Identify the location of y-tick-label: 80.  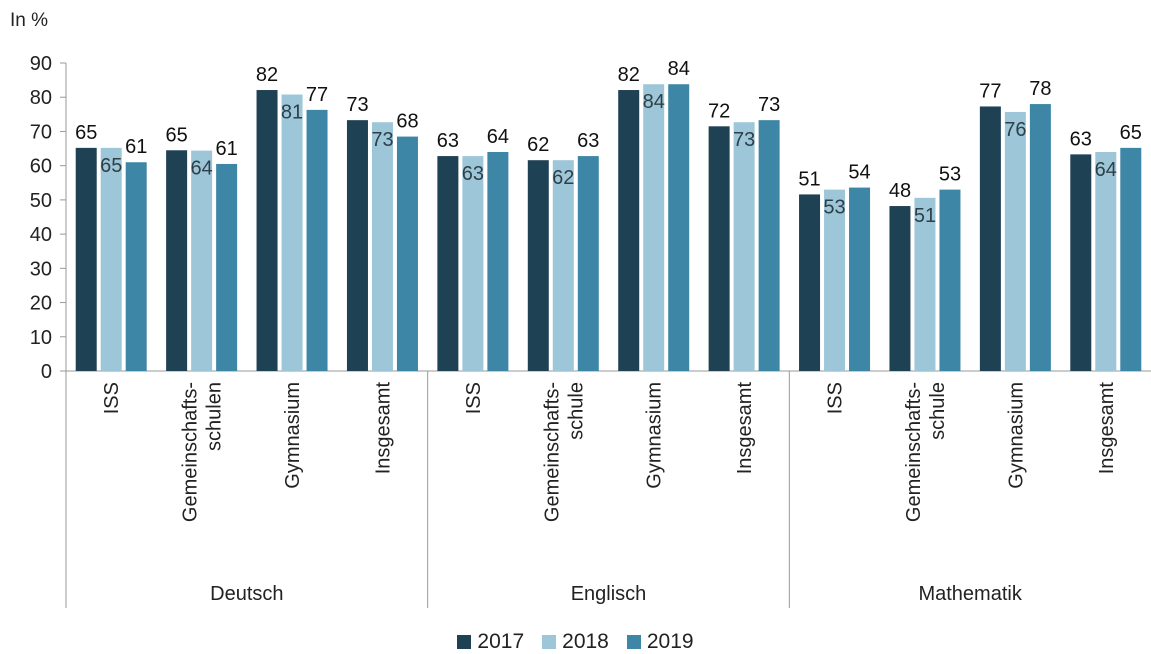
(41, 98).